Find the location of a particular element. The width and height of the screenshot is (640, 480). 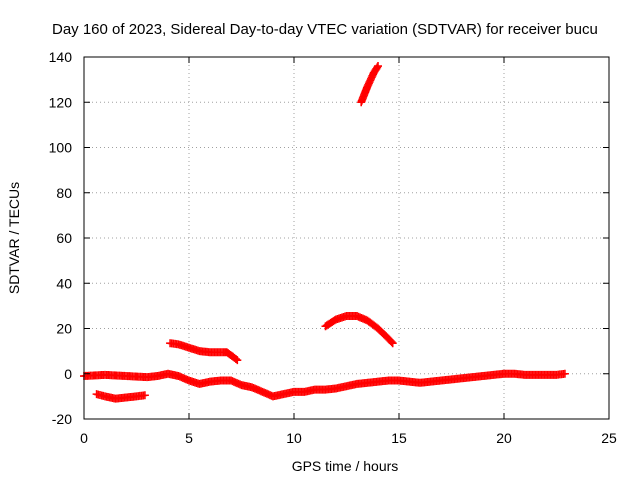

x-tick-label: 0 is located at coordinates (84, 438).